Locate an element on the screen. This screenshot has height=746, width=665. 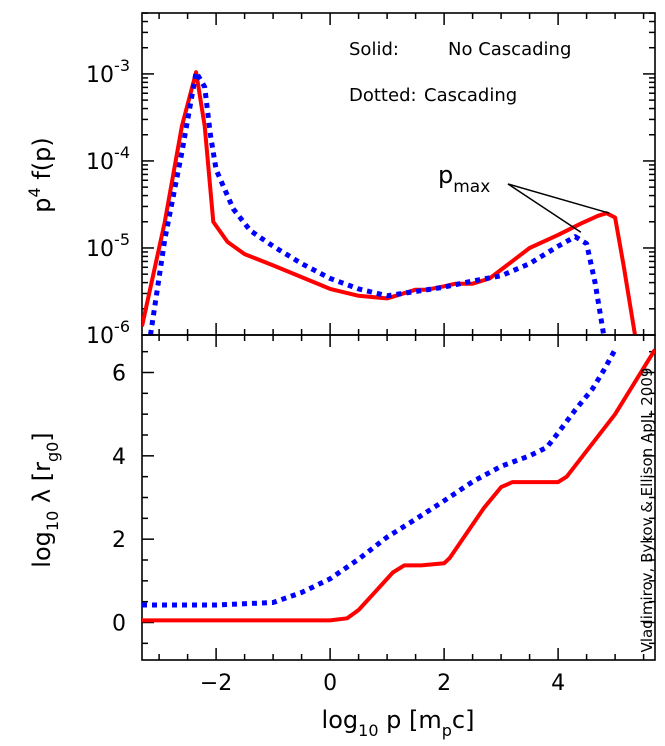
pmax-base: p is located at coordinates (445, 175).